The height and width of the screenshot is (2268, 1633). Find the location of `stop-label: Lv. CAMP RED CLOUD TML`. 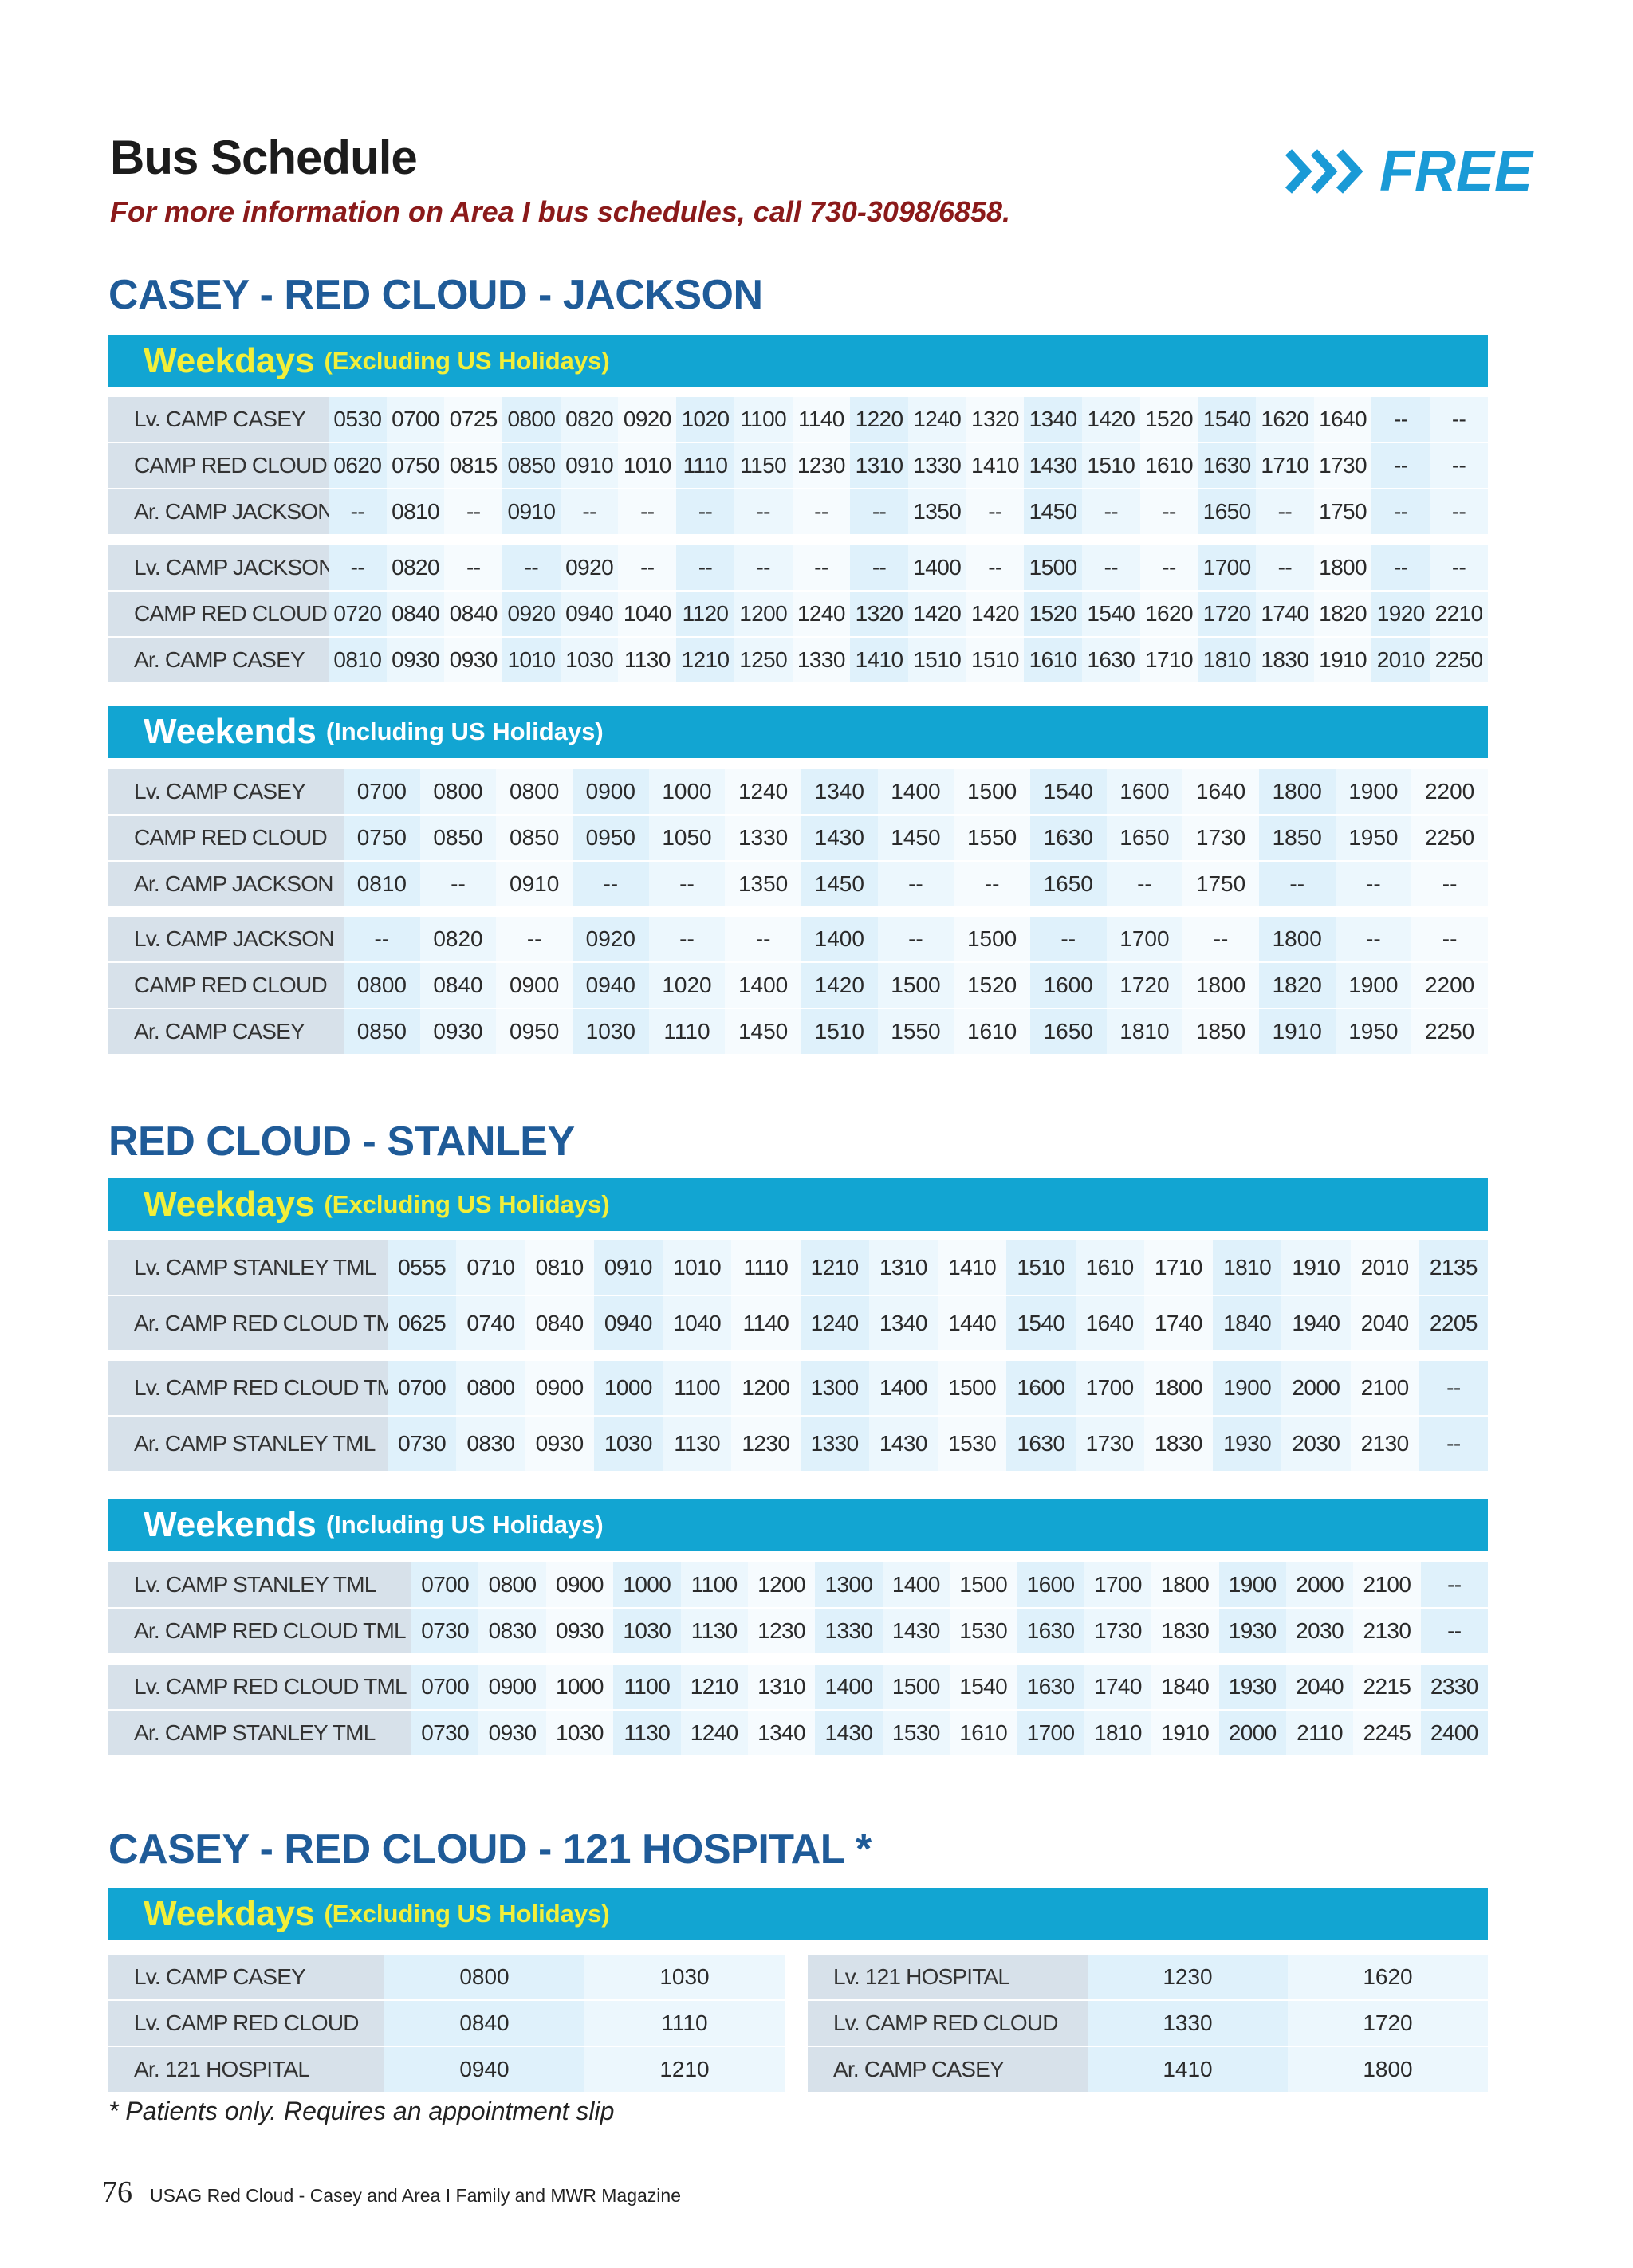

stop-label: Lv. CAMP RED CLOUD TML is located at coordinates (259, 1688).